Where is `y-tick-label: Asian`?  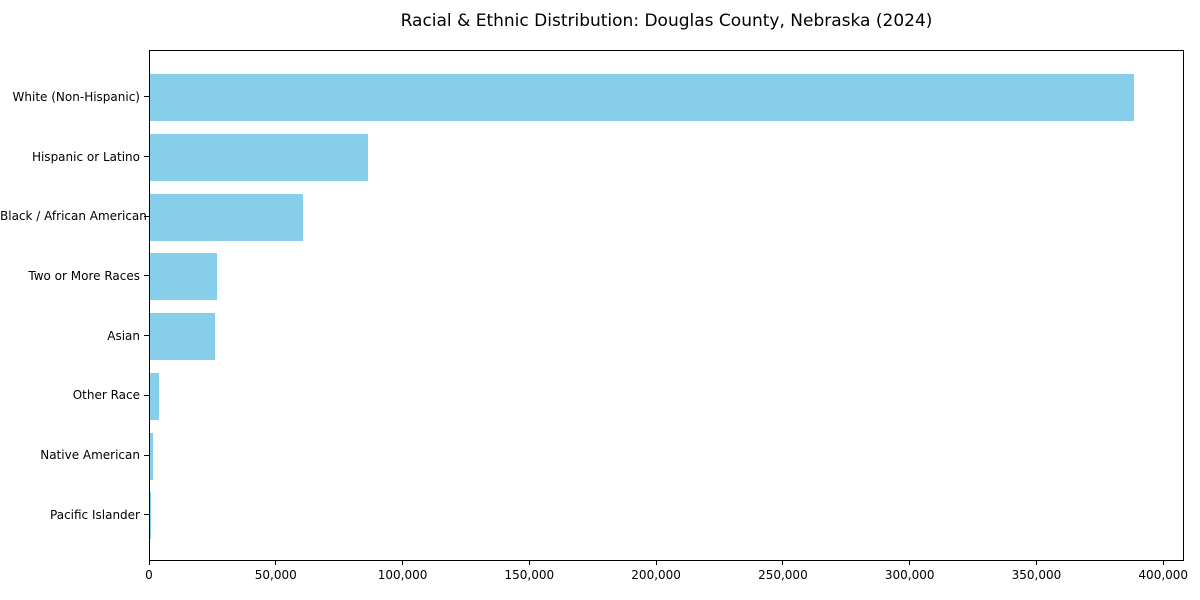
y-tick-label: Asian is located at coordinates (123, 335).